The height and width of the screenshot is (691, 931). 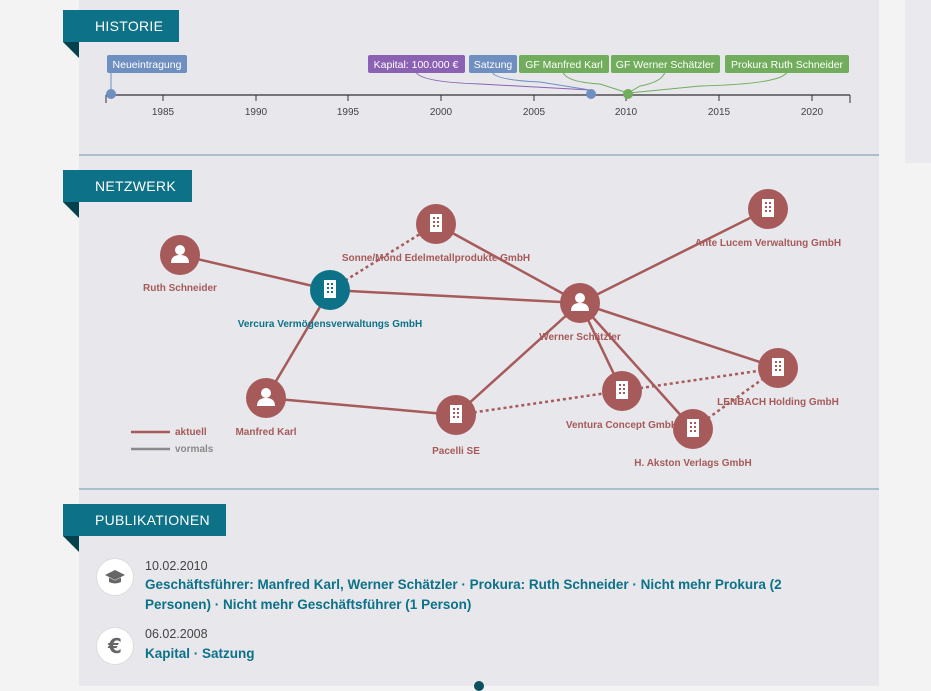 What do you see at coordinates (348, 112) in the screenshot?
I see `tick-label-1995: 1995` at bounding box center [348, 112].